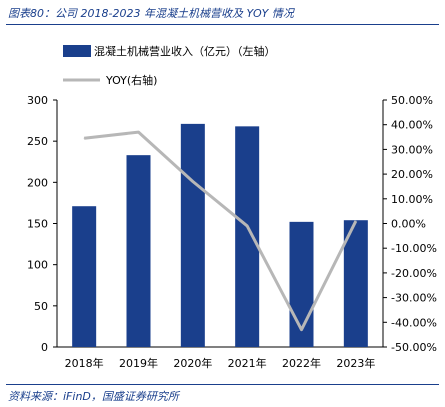  Describe the element at coordinates (84, 363) in the screenshot. I see `x-tick-label: 2018年` at that location.